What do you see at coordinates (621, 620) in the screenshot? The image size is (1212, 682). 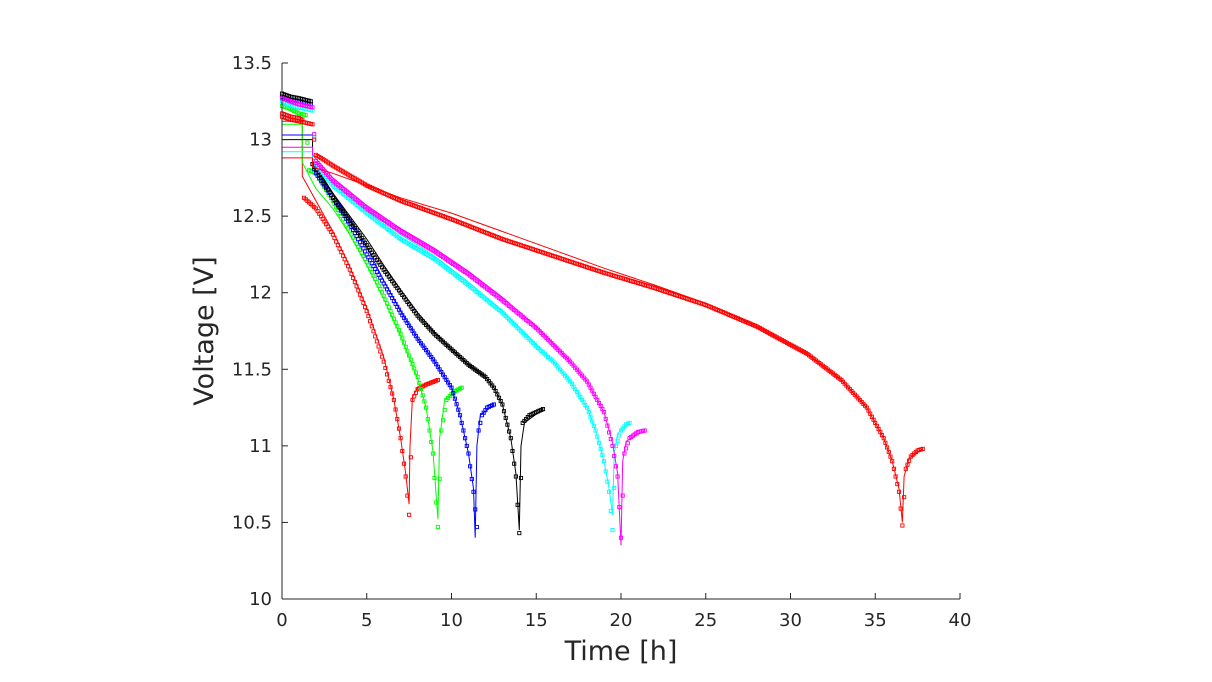 I see `x-tick-label: 20` at bounding box center [621, 620].